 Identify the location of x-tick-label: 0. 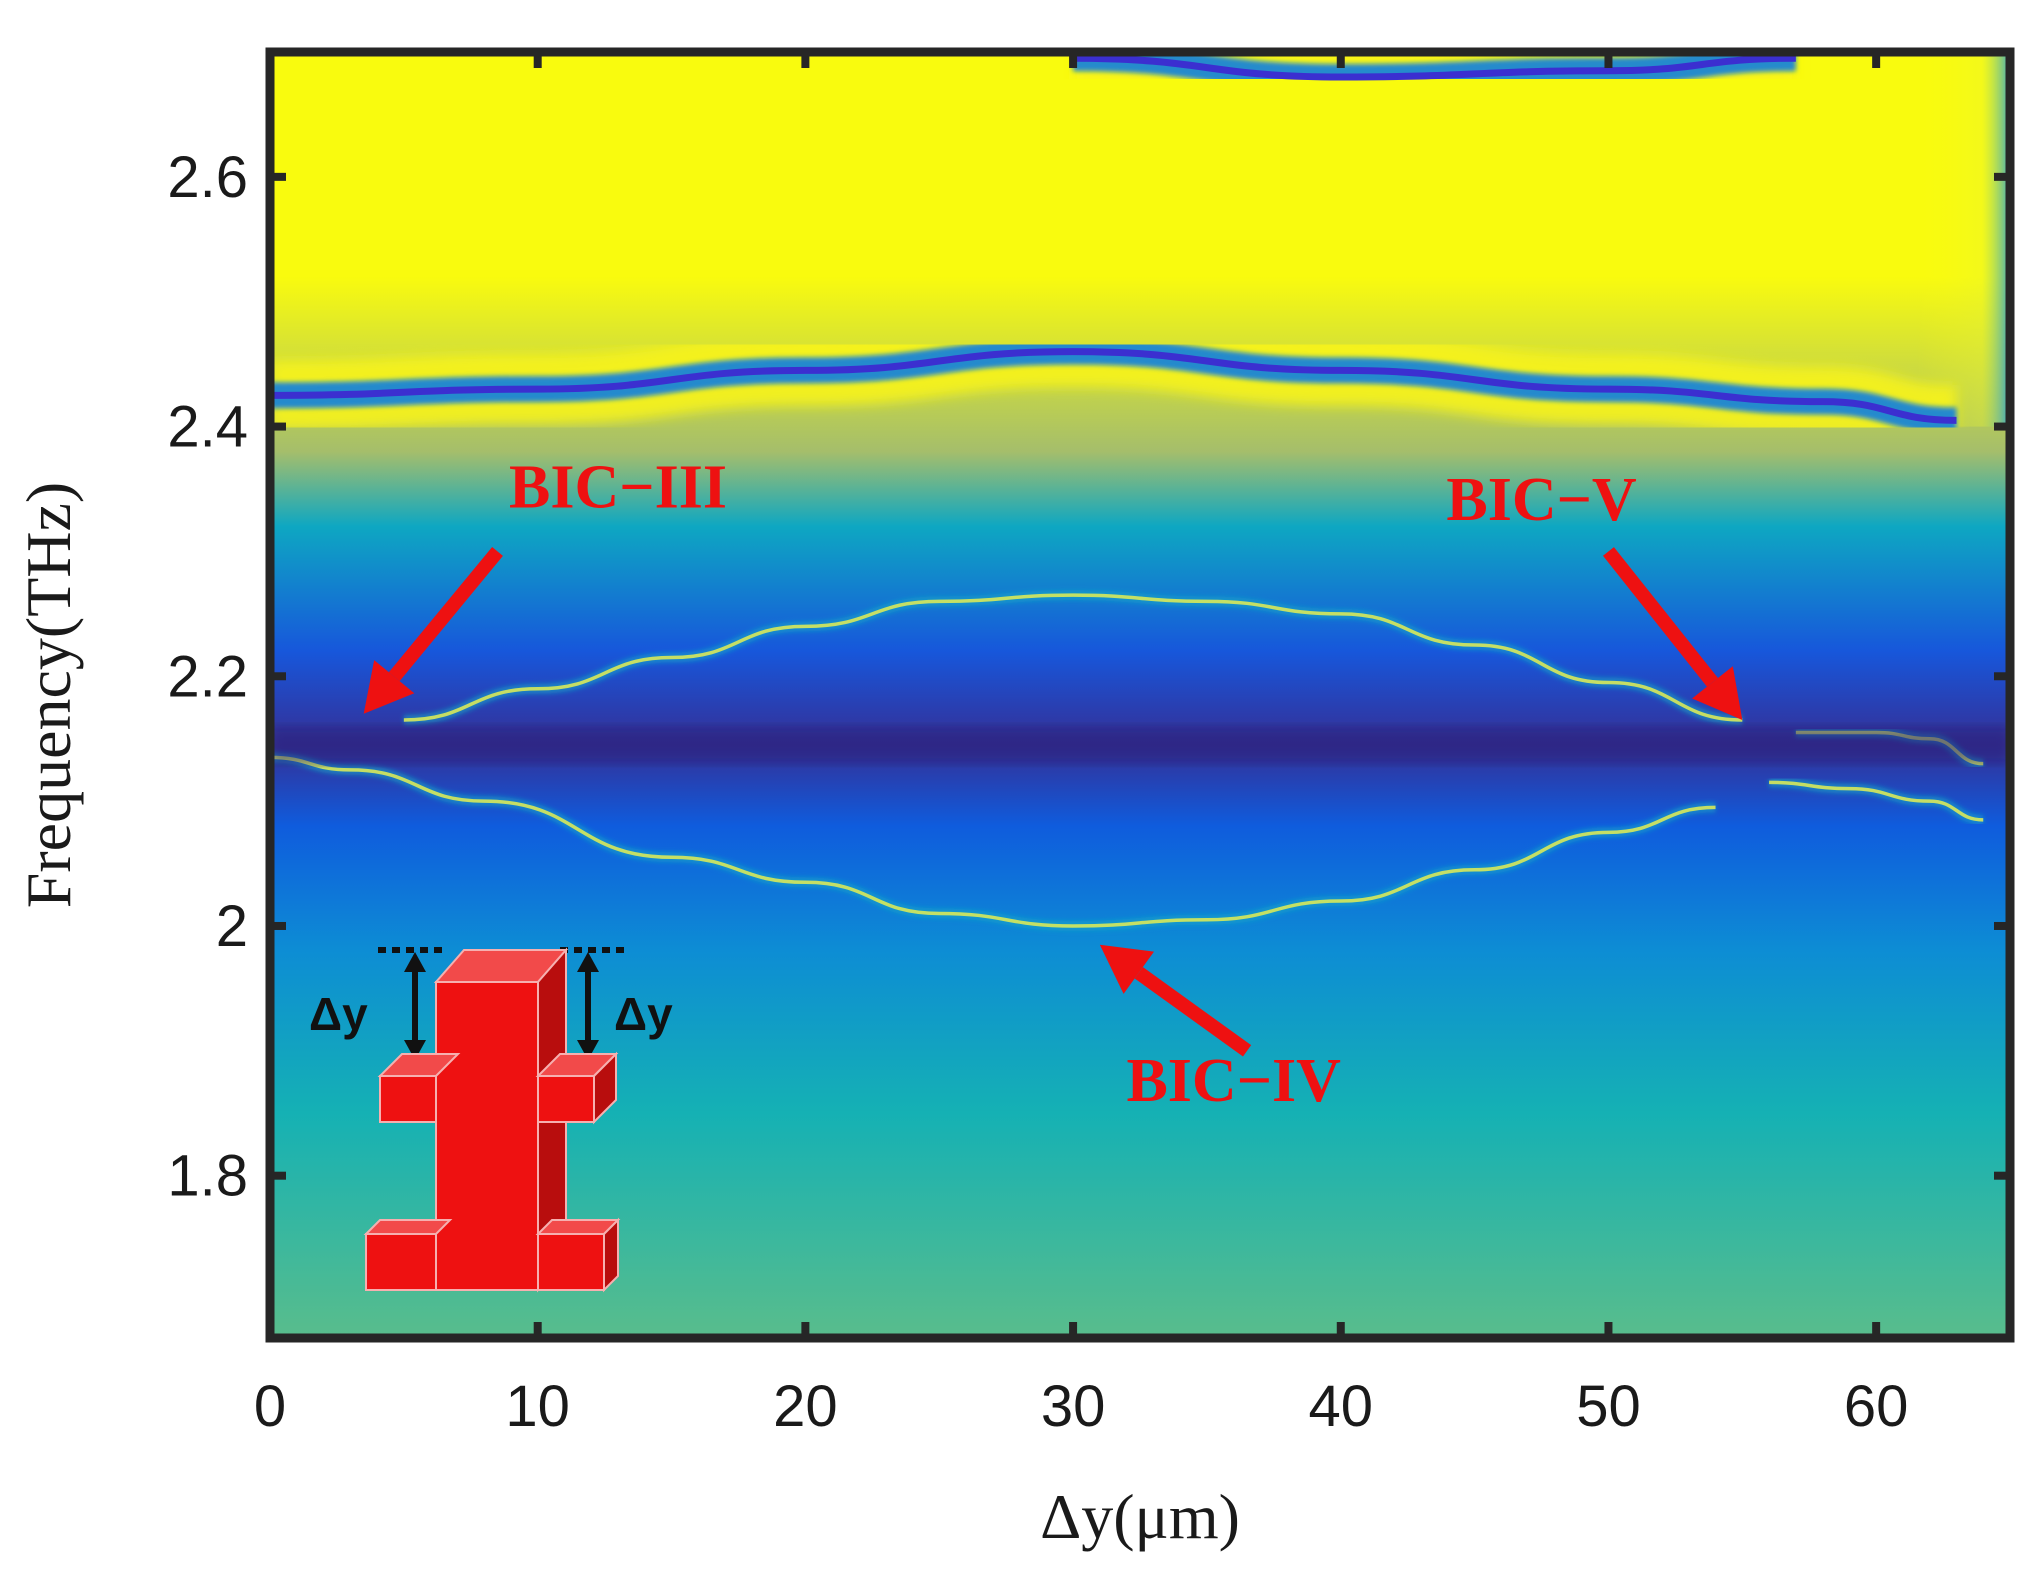
(270, 1406).